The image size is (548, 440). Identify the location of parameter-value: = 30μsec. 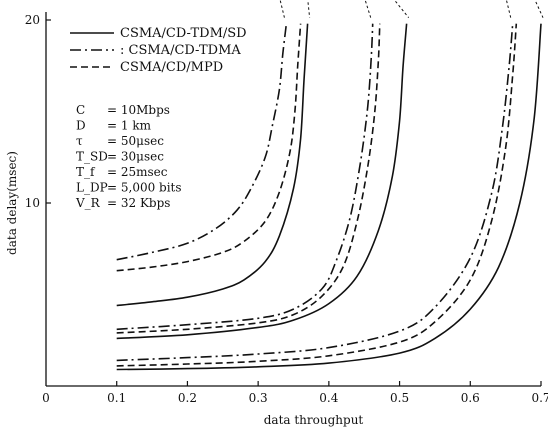
(135, 157).